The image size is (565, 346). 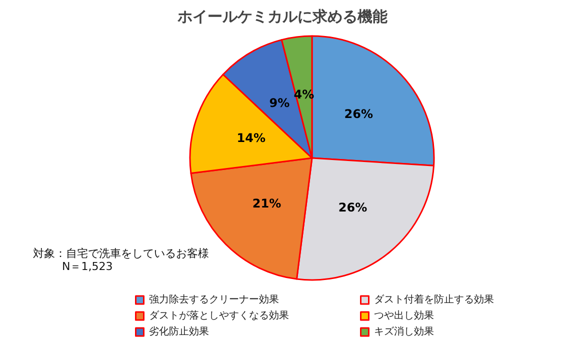 I want to click on text: 対象：自宅で洗車をしているお客様, so click(x=121, y=253).